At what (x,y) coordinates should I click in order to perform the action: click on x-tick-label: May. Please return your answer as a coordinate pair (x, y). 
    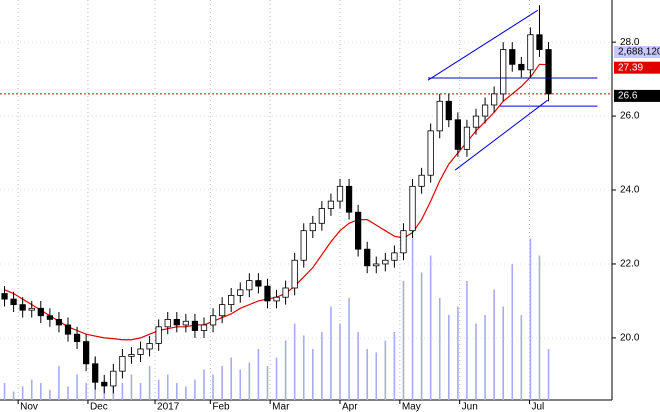
    Looking at the image, I should click on (411, 407).